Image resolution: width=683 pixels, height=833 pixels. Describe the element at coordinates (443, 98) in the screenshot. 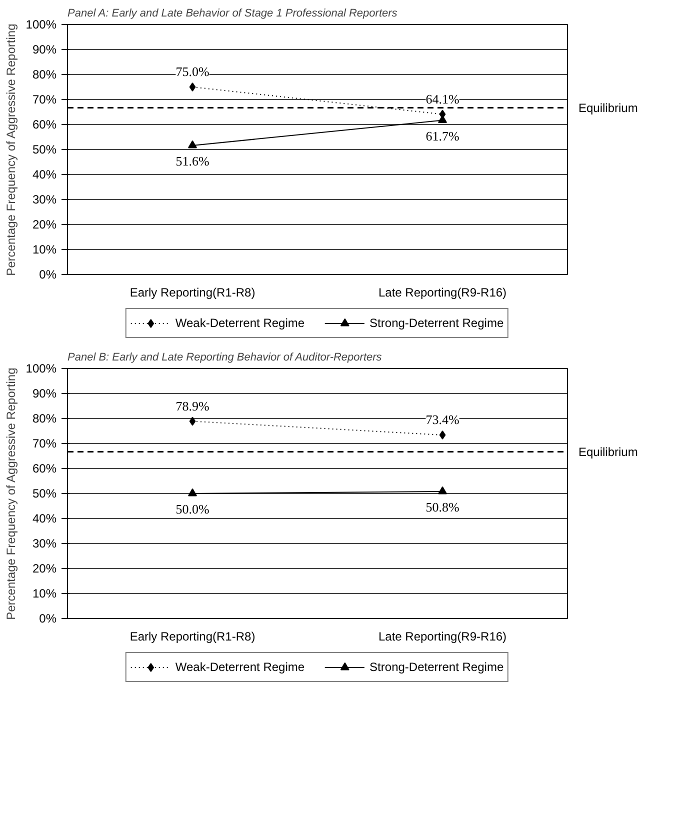

I see `data-label: 64.1%` at that location.